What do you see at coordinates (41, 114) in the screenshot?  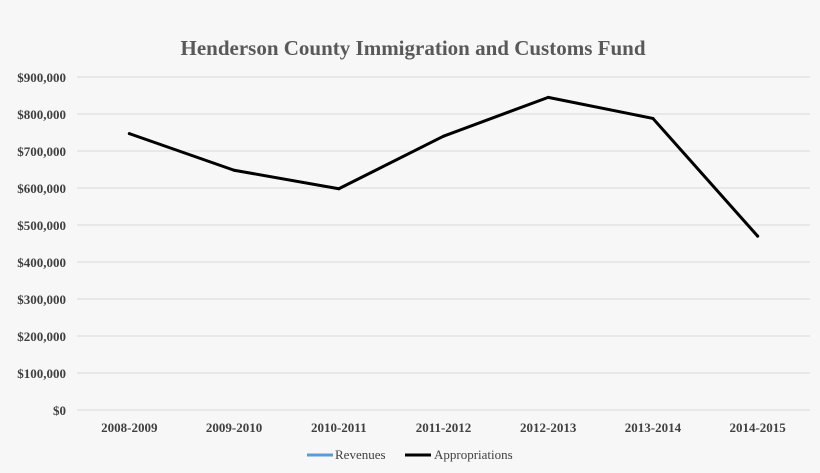 I see `y-tick-label: $800,000` at bounding box center [41, 114].